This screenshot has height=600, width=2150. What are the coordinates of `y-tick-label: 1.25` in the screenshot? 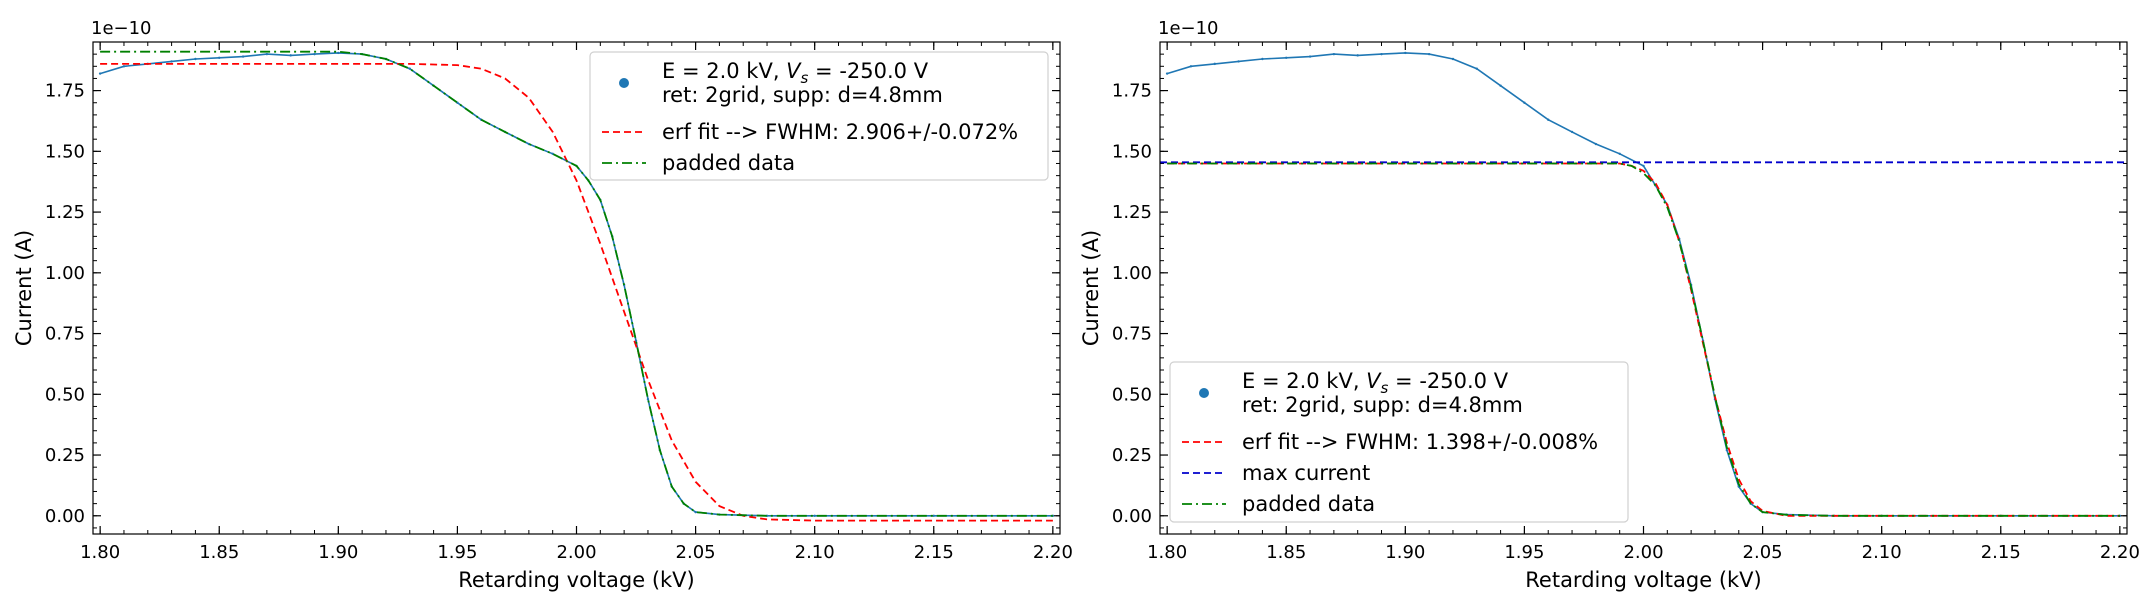 It's located at (1132, 212).